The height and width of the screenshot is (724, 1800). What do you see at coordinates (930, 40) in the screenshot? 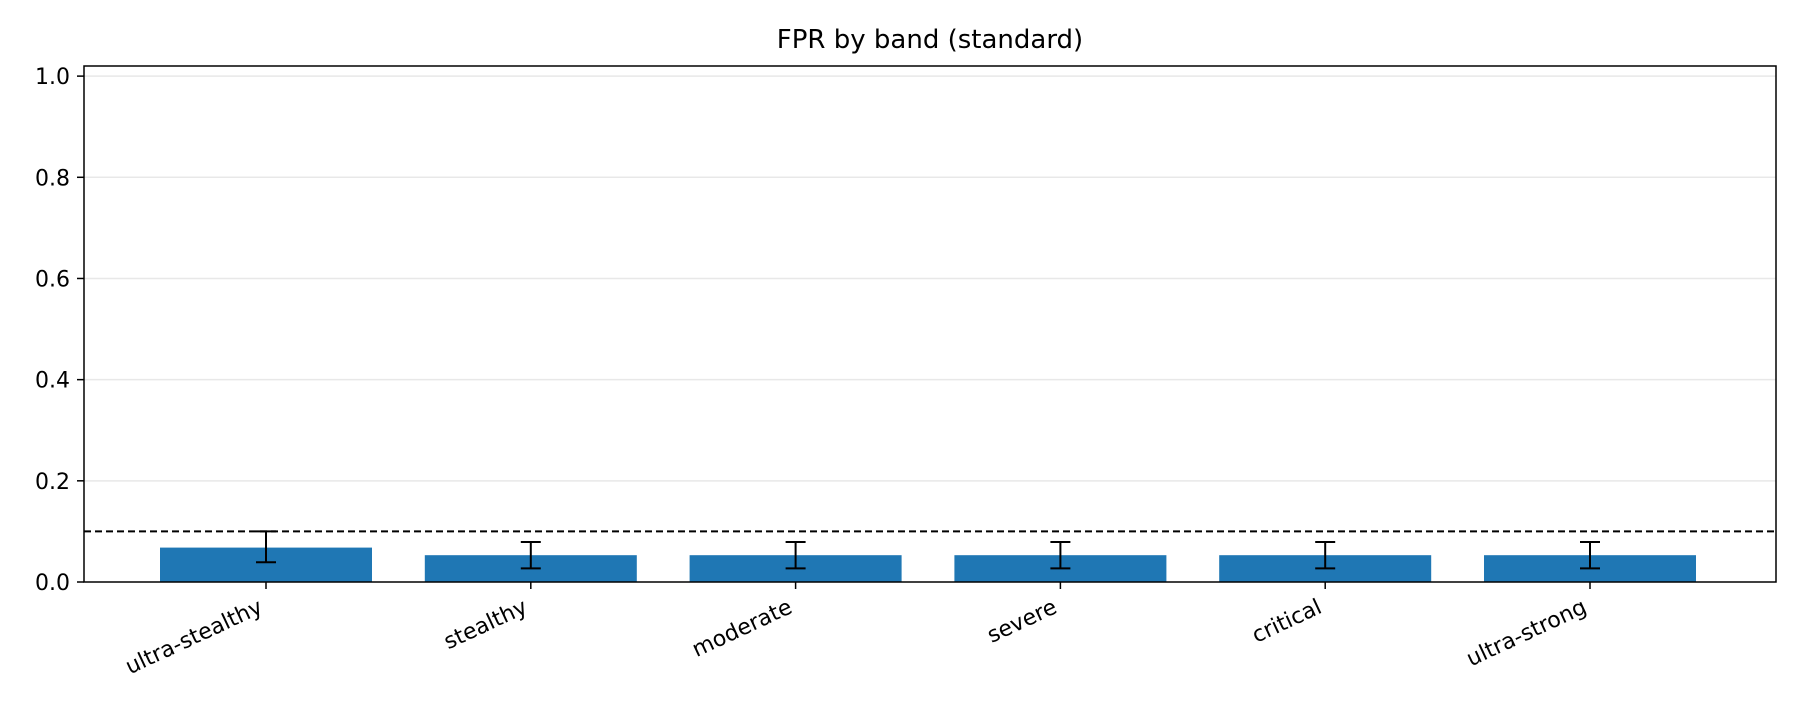
I see `chart-title: FPR by band (standard)` at bounding box center [930, 40].